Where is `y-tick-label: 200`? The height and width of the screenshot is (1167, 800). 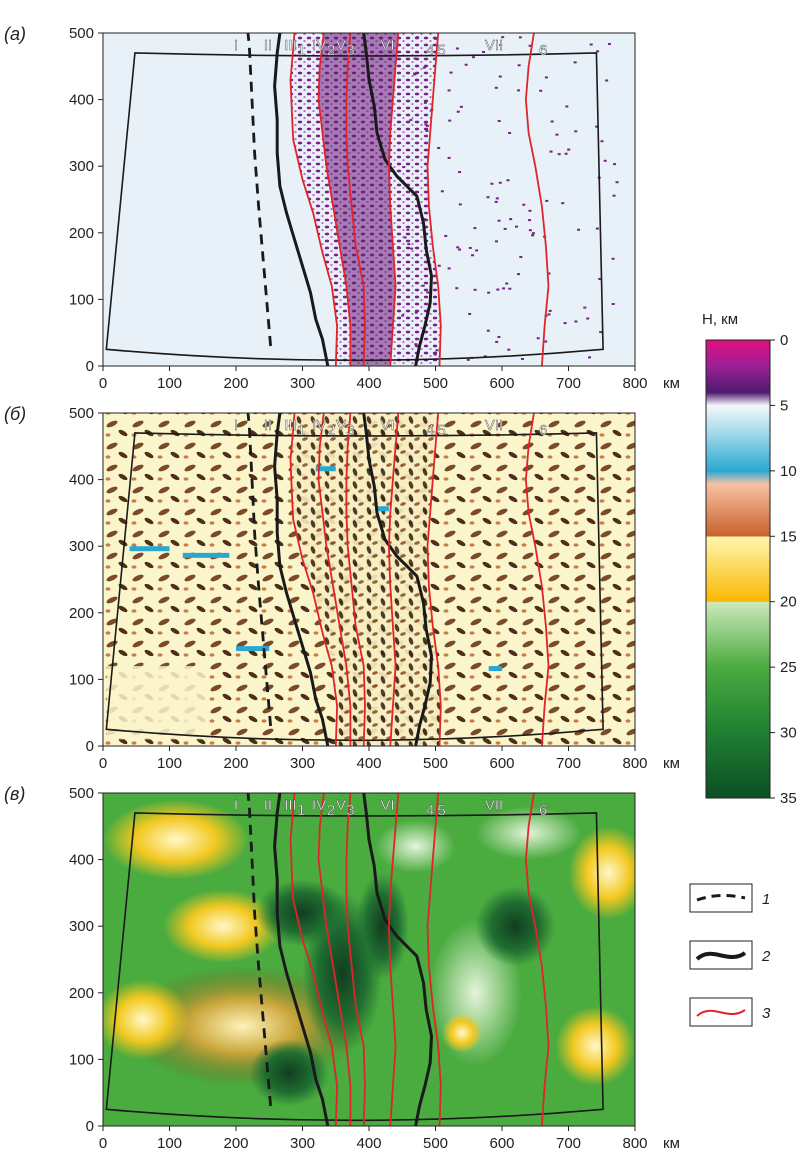
y-tick-label: 200 is located at coordinates (81, 233).